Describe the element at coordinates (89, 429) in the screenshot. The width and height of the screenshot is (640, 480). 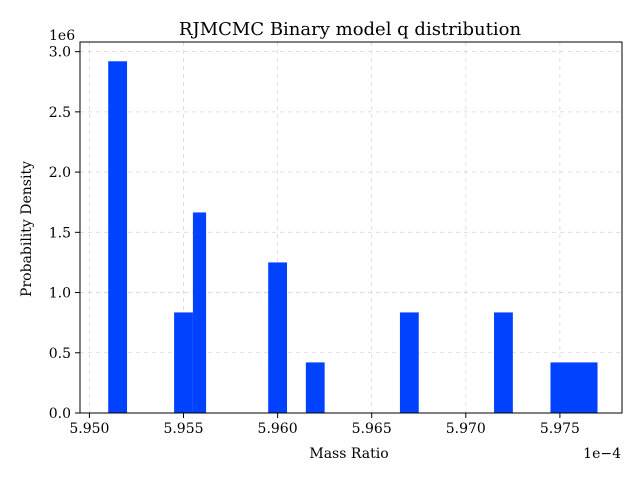
I see `x-tick-label: 5.950` at that location.